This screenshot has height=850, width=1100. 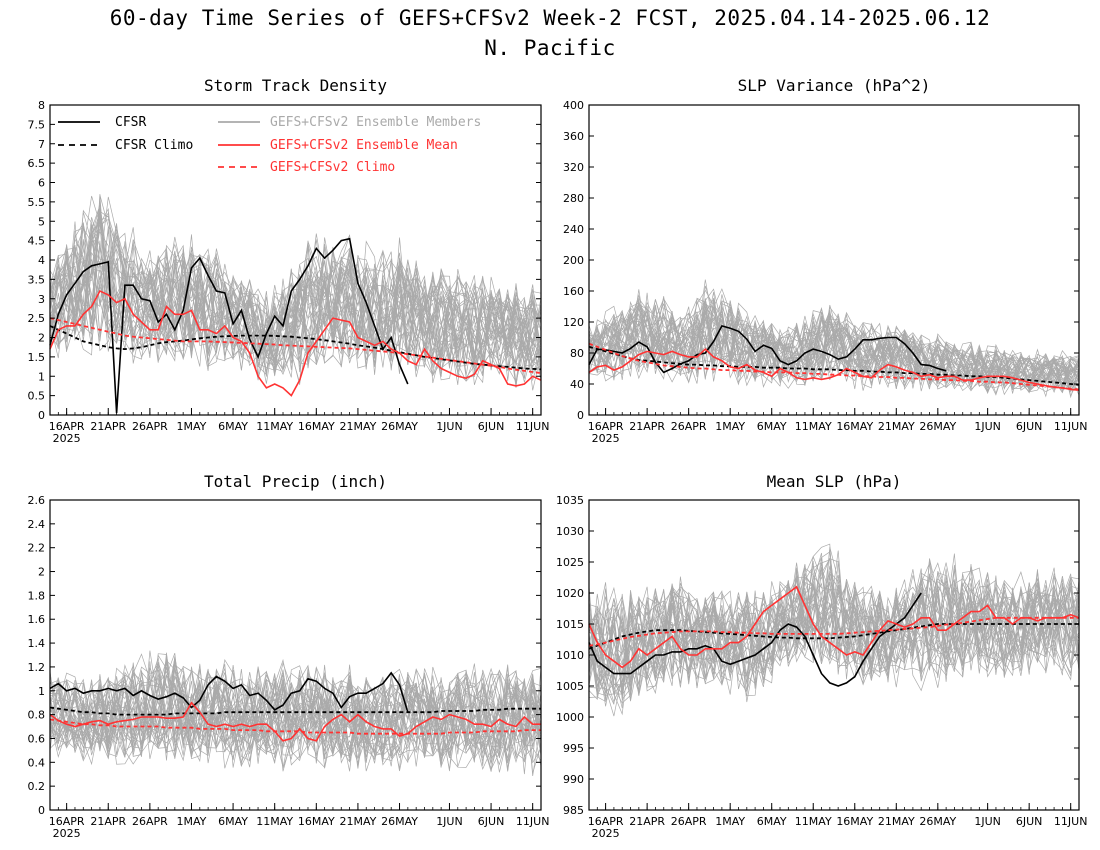 I want to click on legend-label: CFSR, so click(x=130, y=122).